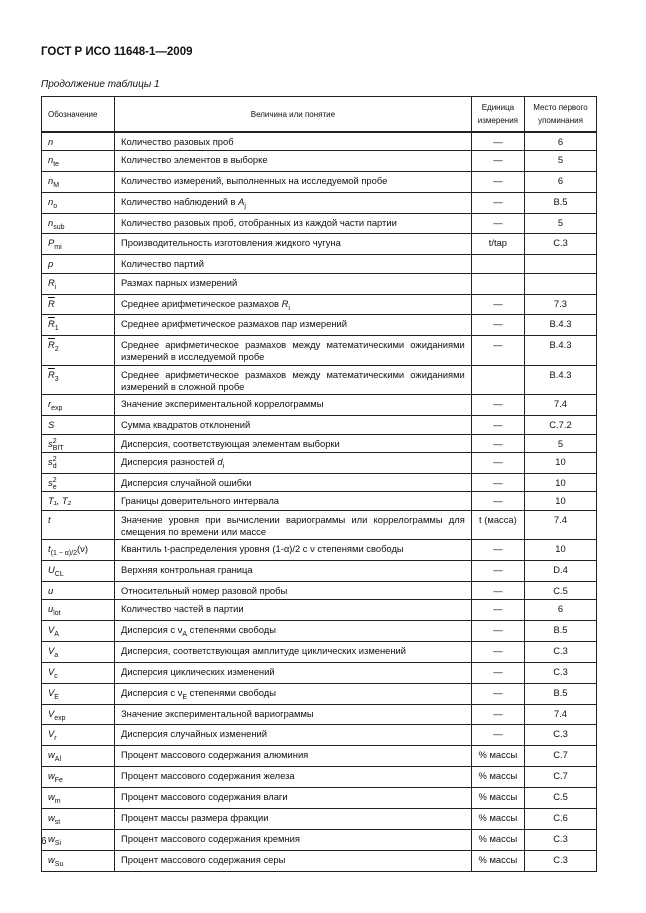  I want to click on table-row: S Сумма квадратов отклонений — C.7.2, so click(319, 425).